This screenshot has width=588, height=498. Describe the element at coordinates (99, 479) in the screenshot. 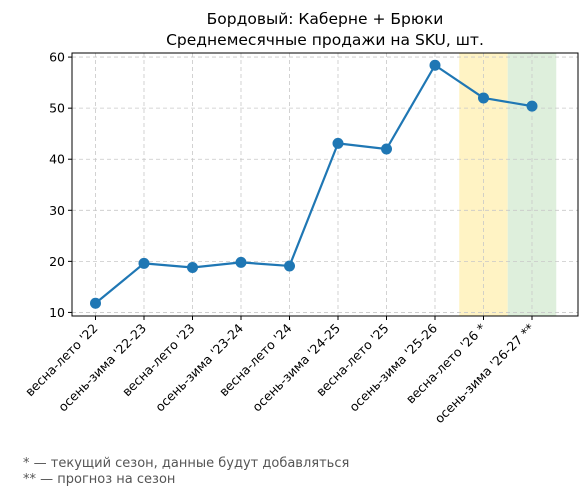

I see `footnote-forecast: ** — прогноз на сезон` at that location.